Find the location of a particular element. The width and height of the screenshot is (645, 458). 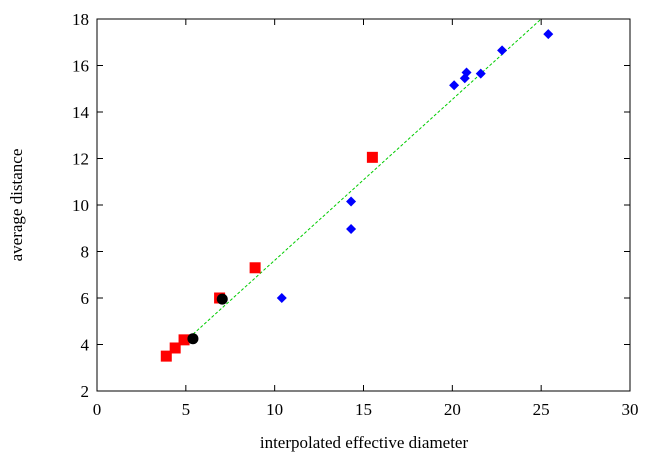

y-tick-label: 16 is located at coordinates (80, 66).